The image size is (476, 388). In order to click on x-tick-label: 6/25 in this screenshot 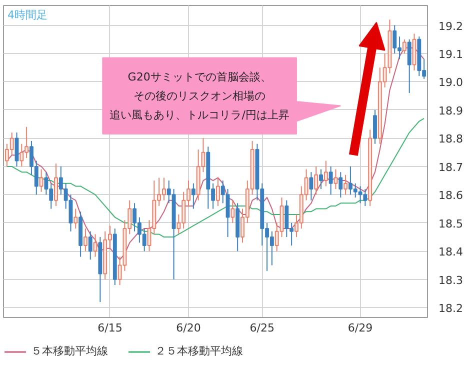, I will do `click(262, 328)`.